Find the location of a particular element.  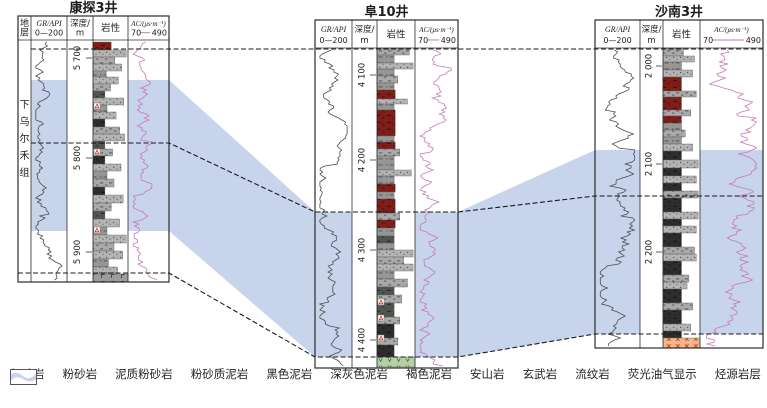

depth-tick-label: 2 000 is located at coordinates (650, 66).